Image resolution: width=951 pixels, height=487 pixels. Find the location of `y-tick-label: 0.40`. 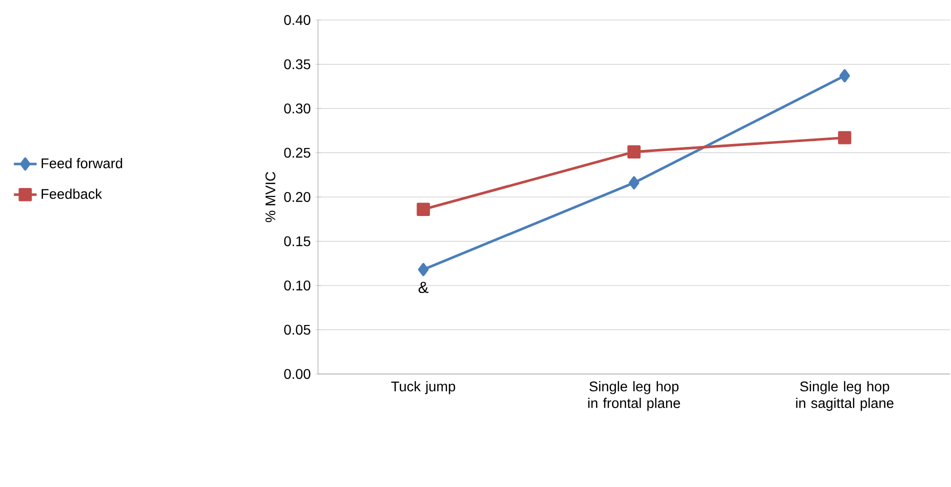

y-tick-label: 0.40 is located at coordinates (297, 20).